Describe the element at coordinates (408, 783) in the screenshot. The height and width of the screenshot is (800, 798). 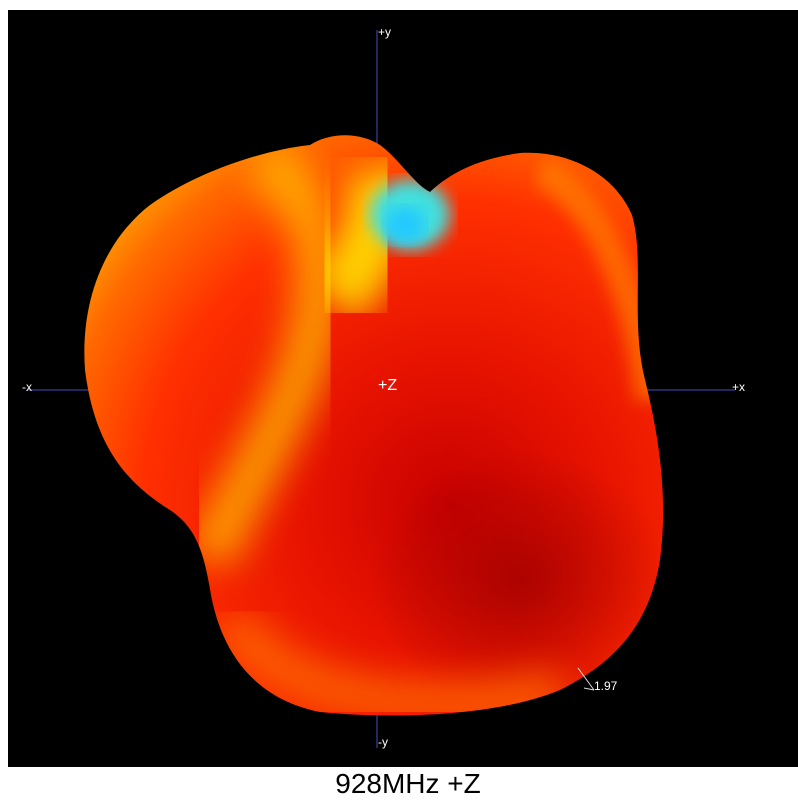
I see `caption: 928MHz +Z` at that location.